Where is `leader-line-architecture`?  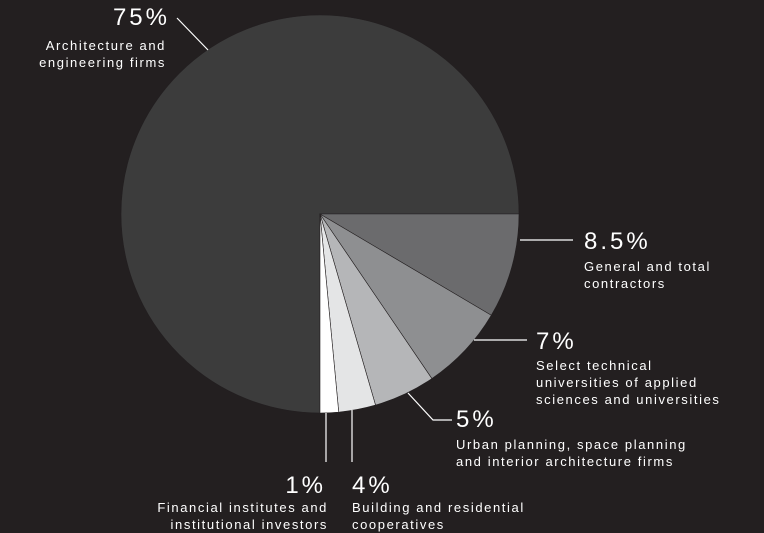 leader-line-architecture is located at coordinates (192, 34).